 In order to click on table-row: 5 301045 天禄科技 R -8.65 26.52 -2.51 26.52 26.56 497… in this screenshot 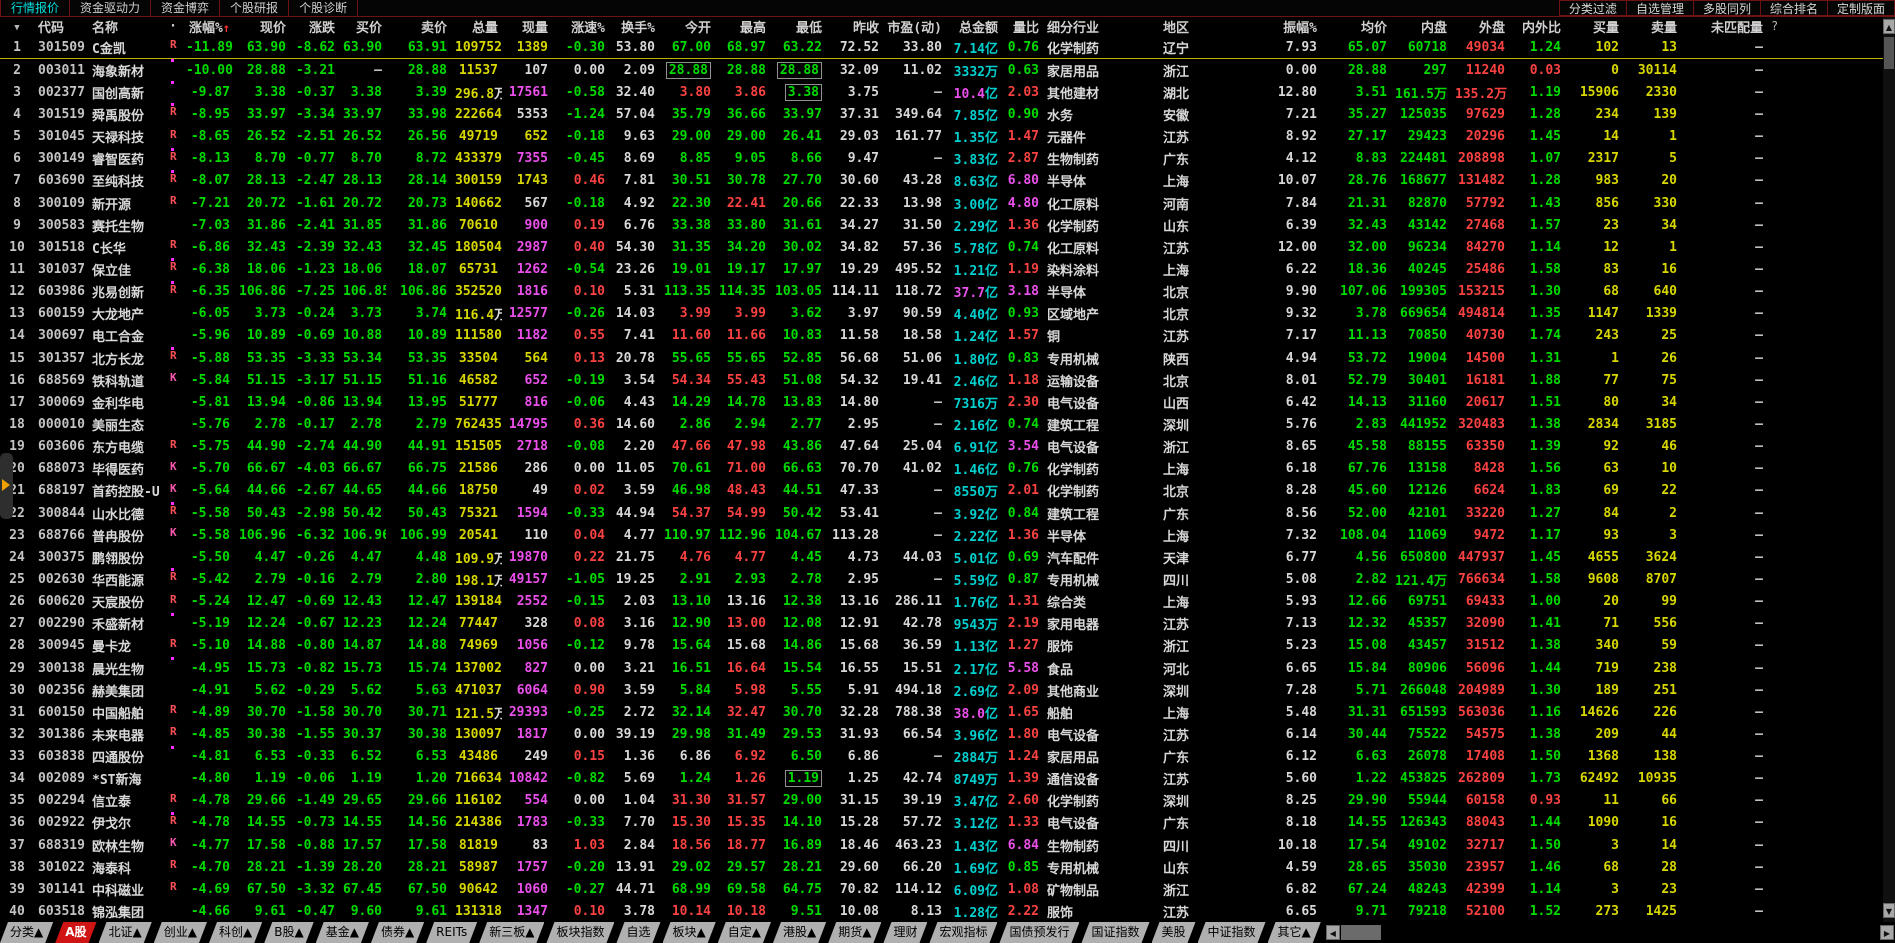, I will do `click(941, 137)`.